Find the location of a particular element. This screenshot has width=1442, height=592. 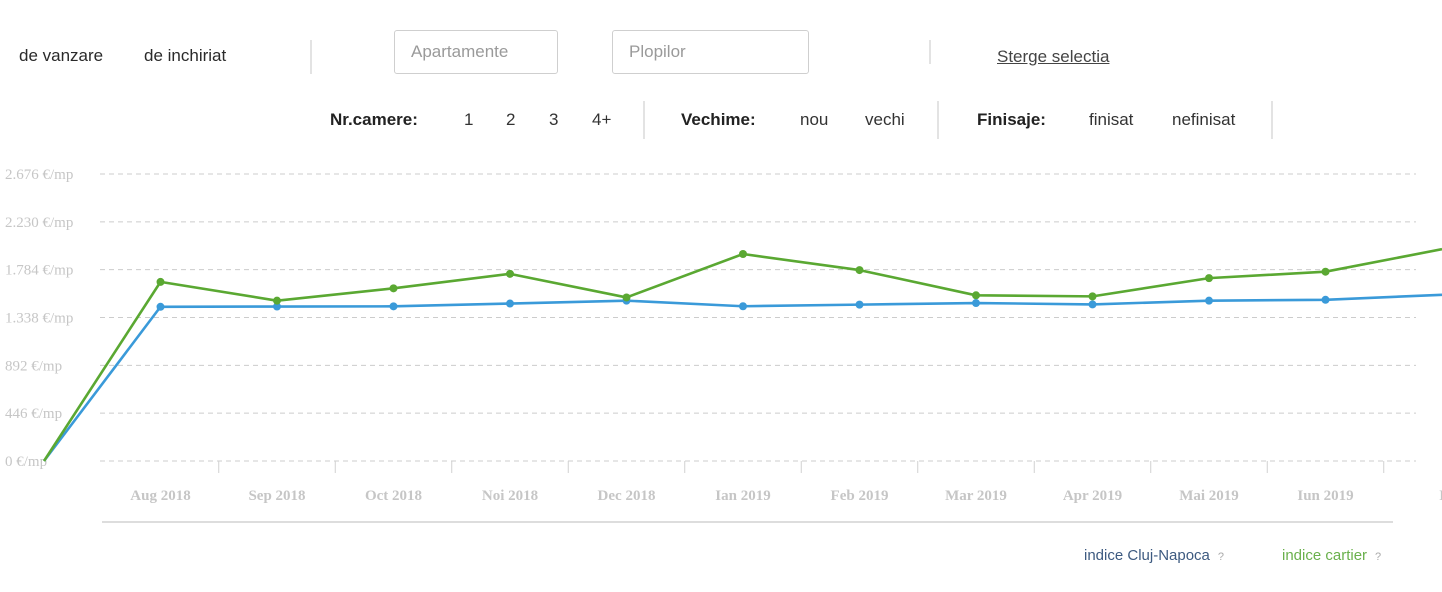

clear-selection-link: Sterge selectia is located at coordinates (1053, 56).